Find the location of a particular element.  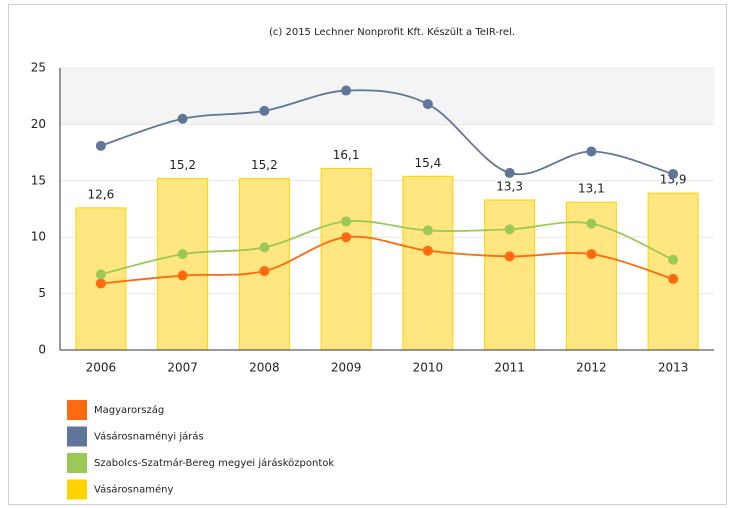

y-tick-label: 20 is located at coordinates (38, 124).